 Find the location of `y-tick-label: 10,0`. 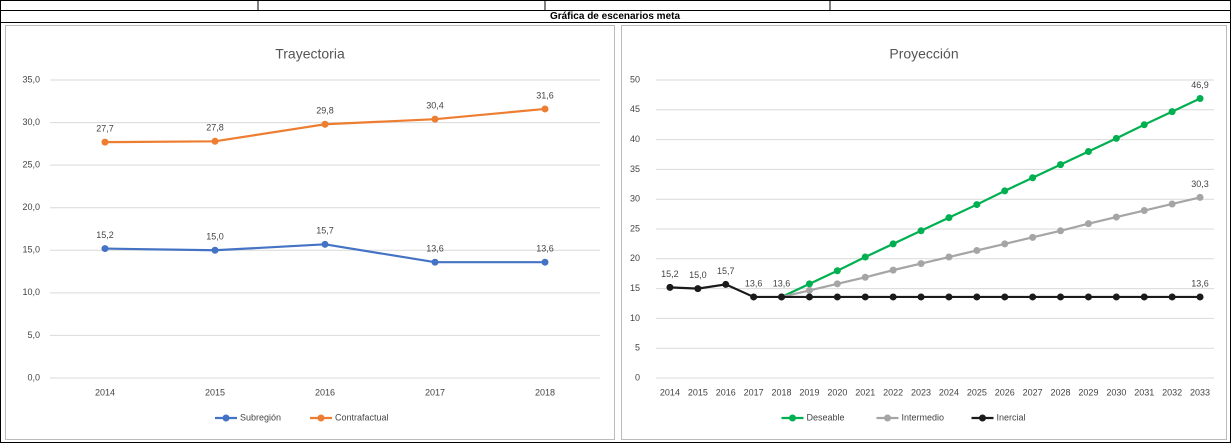

y-tick-label: 10,0 is located at coordinates (31, 292).